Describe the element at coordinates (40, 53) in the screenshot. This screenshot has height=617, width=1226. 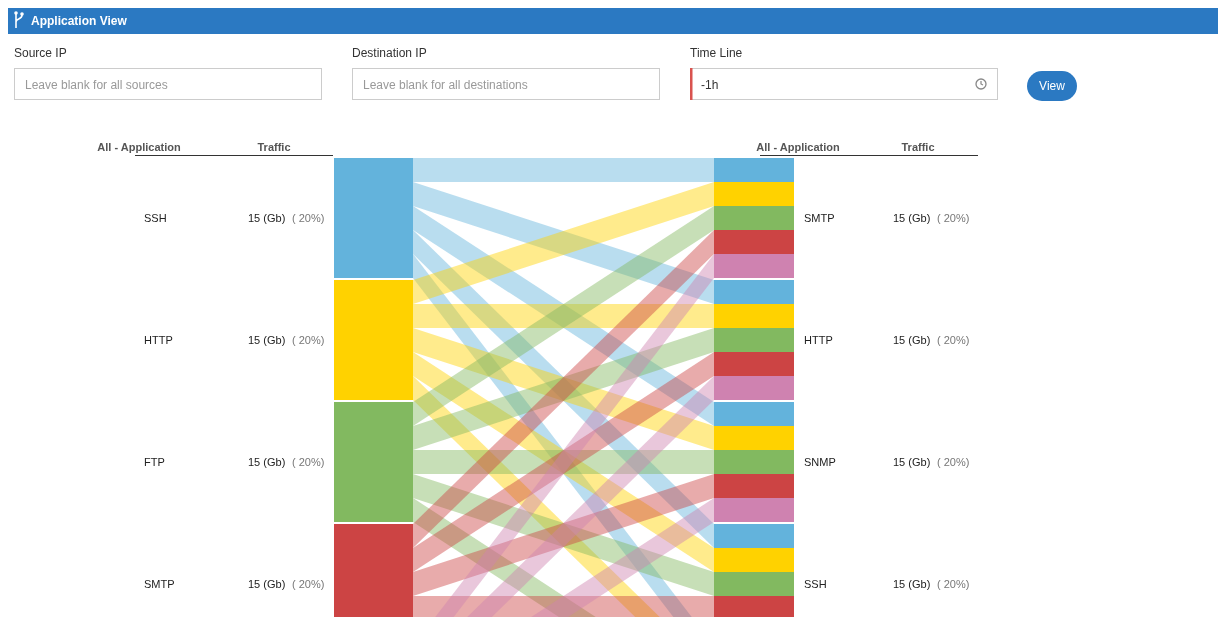
I see `source-note: Source IP` at that location.